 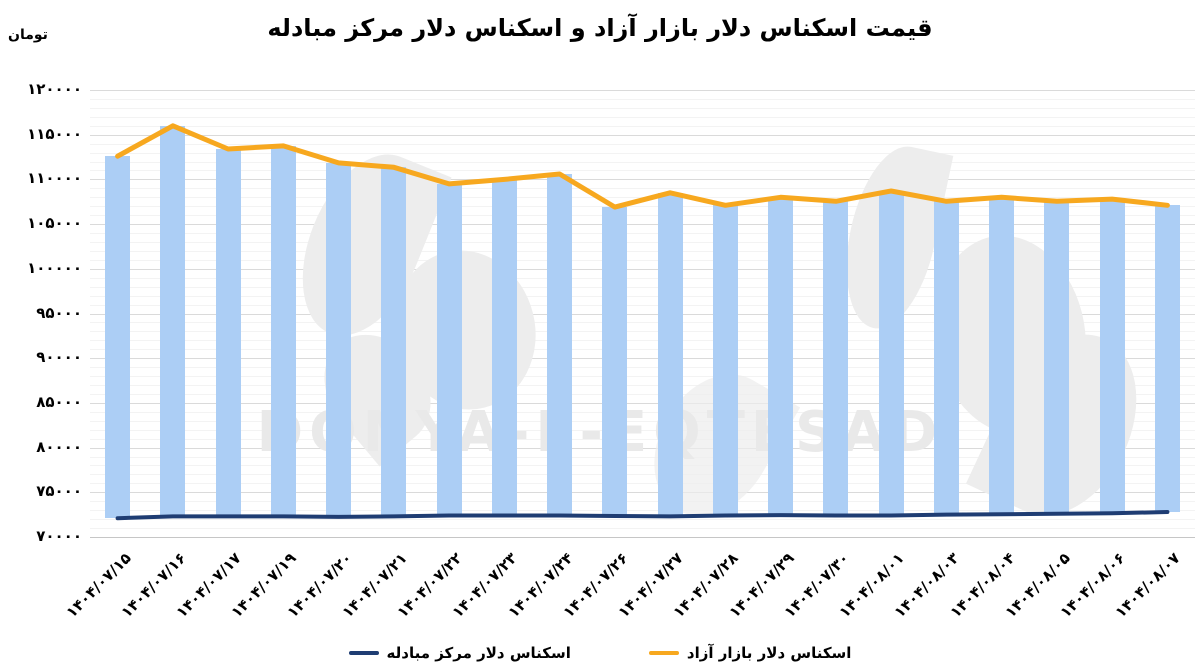 I want to click on y-tick-label: ۹۵۰۰۰, so click(x=59, y=312).